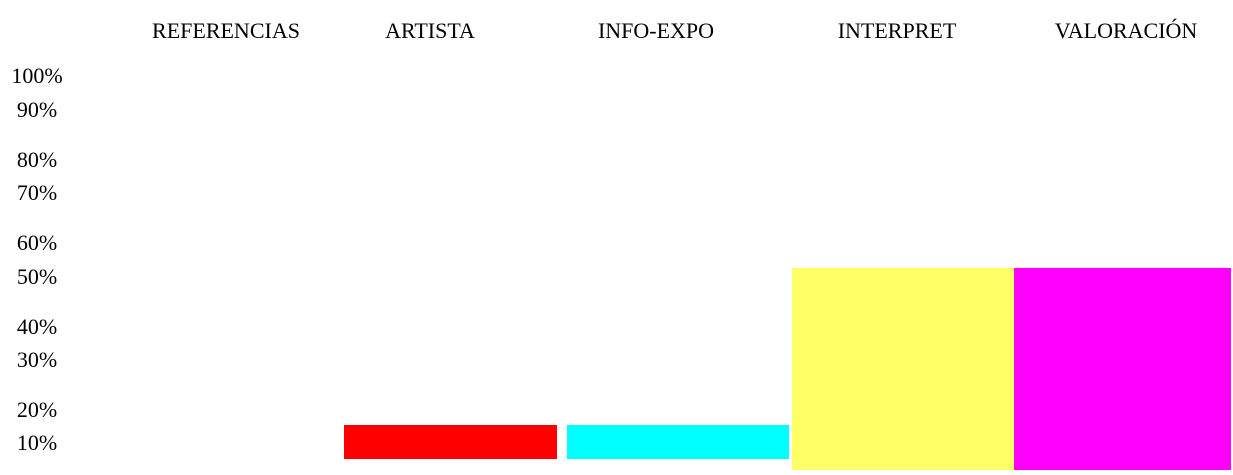  Describe the element at coordinates (656, 30) in the screenshot. I see `category-label: INFO-EXPO` at that location.